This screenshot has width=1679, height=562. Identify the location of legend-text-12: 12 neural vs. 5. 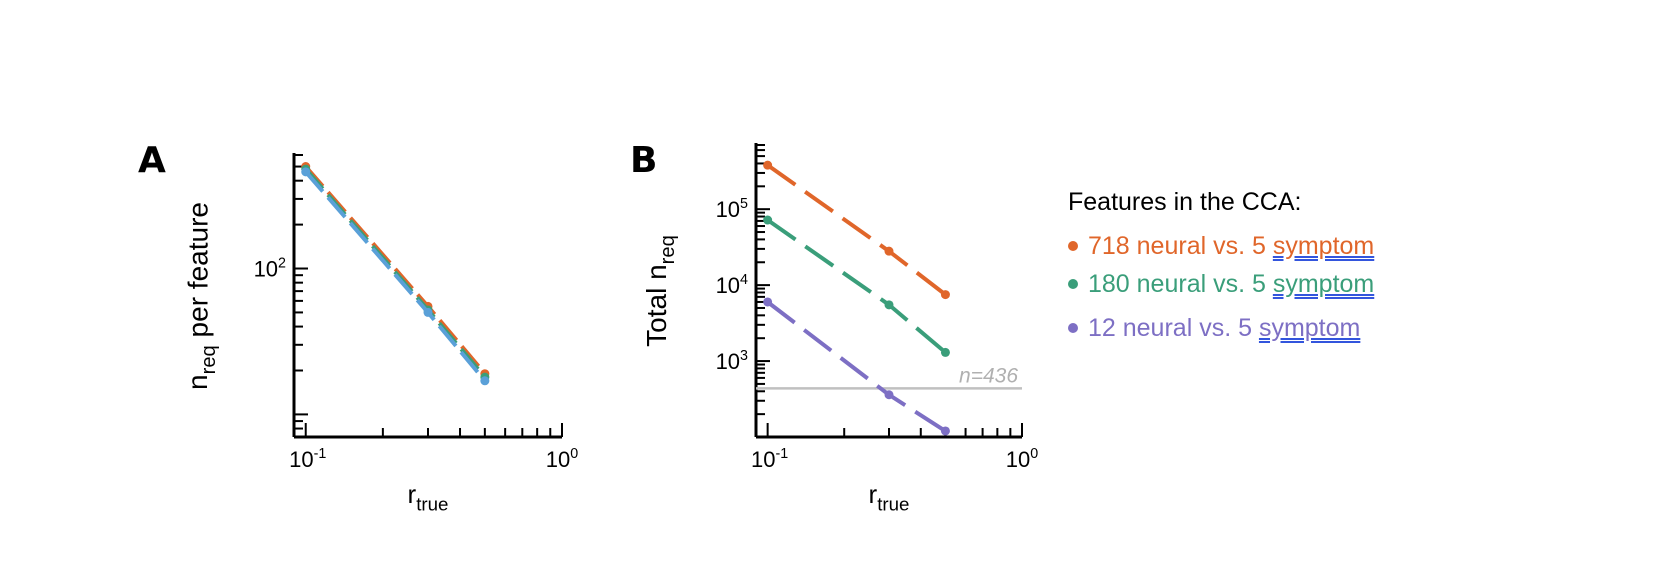
(1173, 327).